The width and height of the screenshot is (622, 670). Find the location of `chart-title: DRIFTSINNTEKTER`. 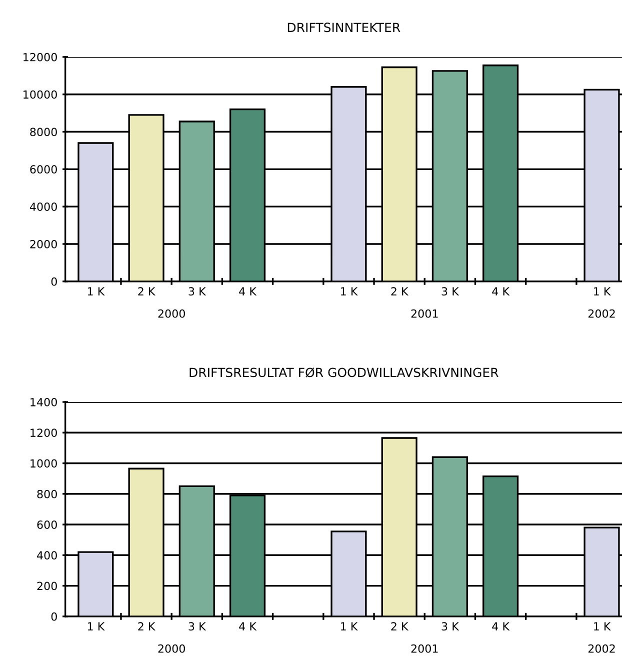

chart-title: DRIFTSINNTEKTER is located at coordinates (344, 27).